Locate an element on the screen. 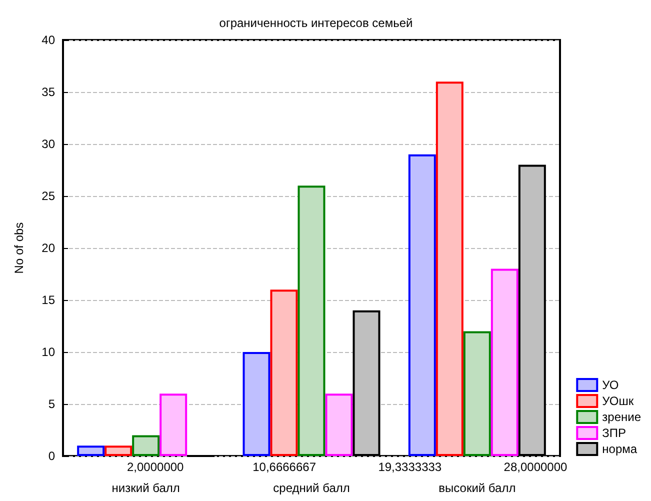  text: 2,0000000 is located at coordinates (155, 467).